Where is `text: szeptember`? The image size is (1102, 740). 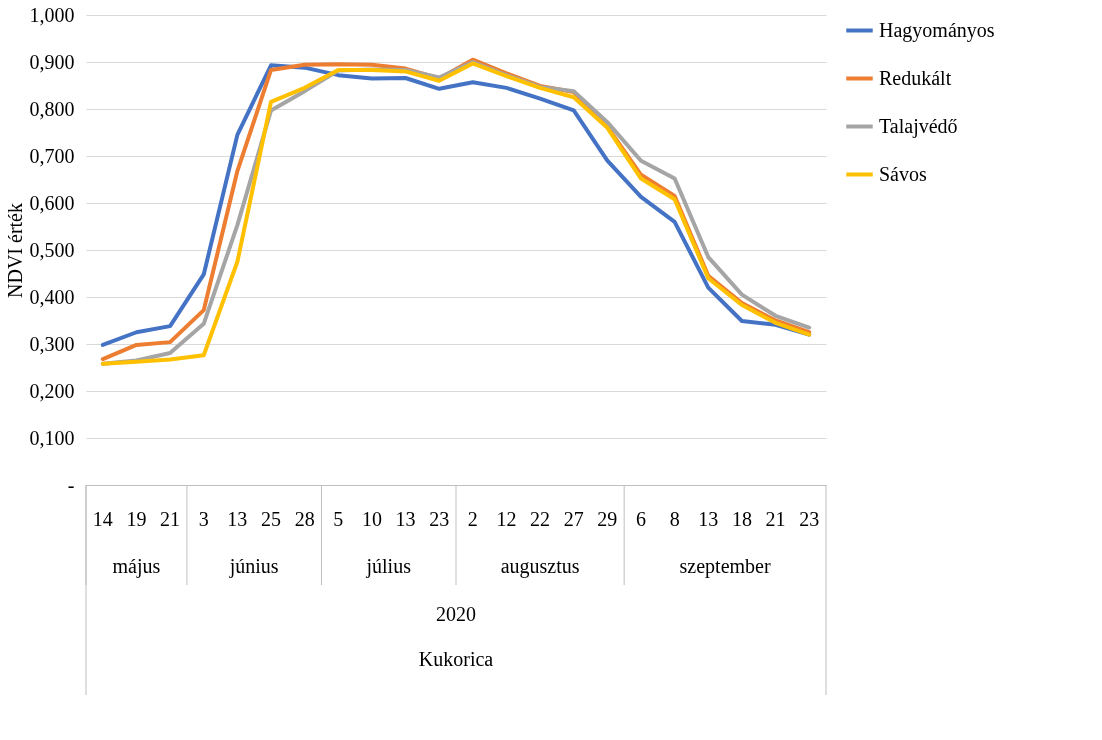
text: szeptember is located at coordinates (725, 566).